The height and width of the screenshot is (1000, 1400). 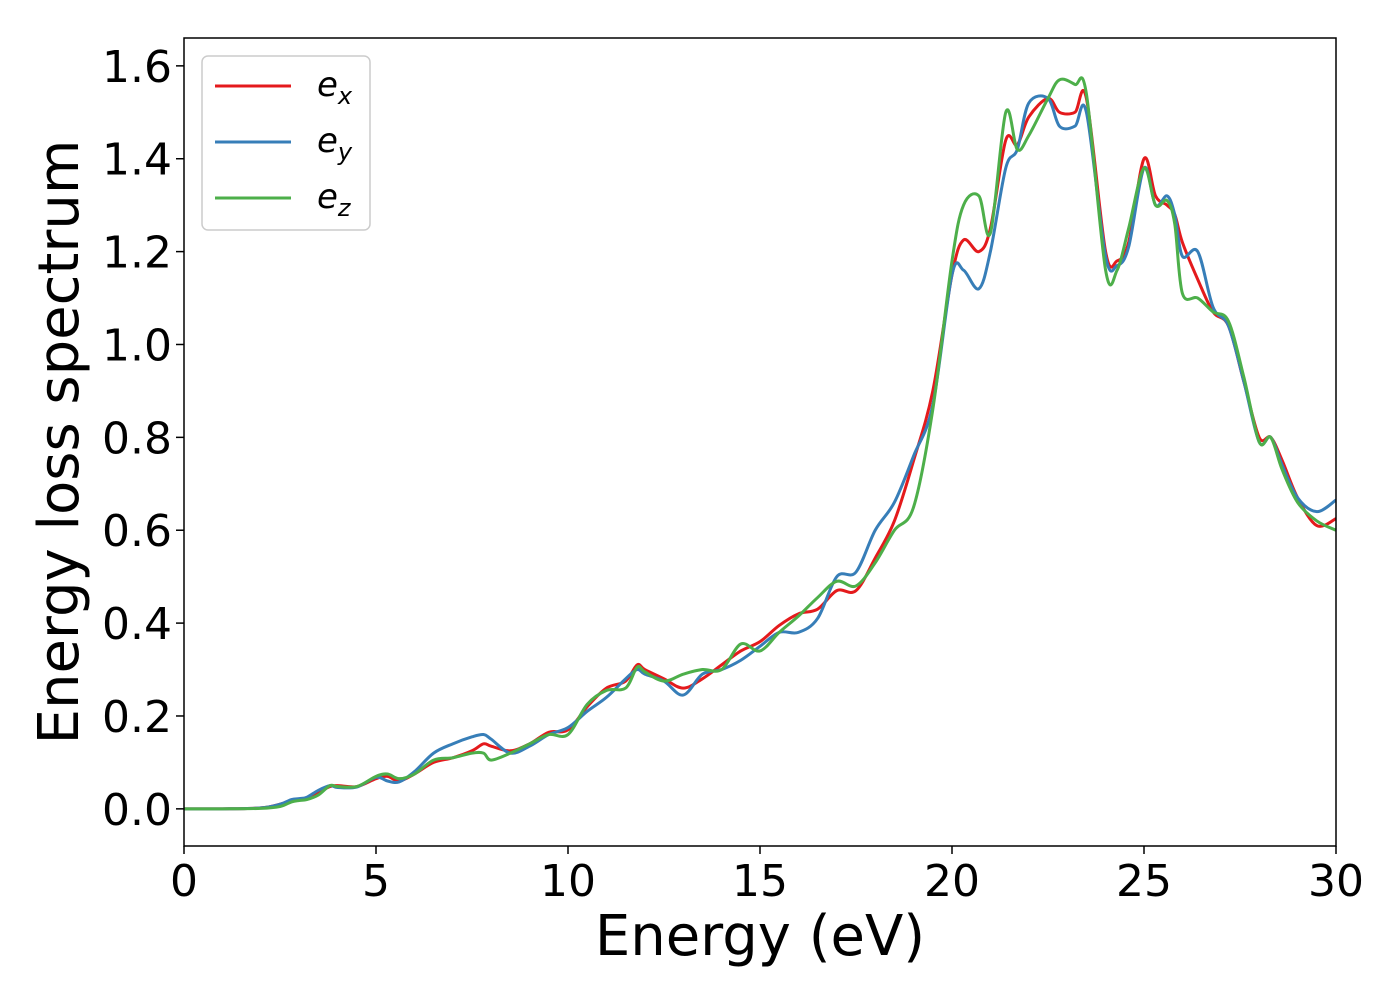 I want to click on x-tick-label: 10, so click(x=568, y=881).